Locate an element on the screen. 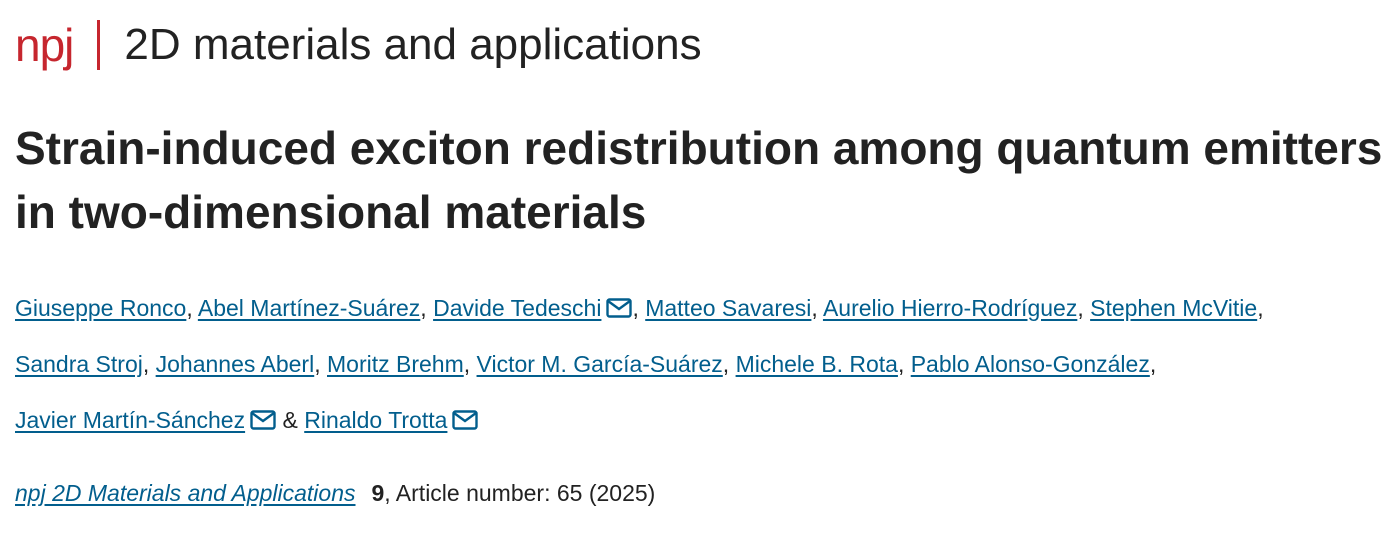 The height and width of the screenshot is (550, 1393). author-link: Aurelio Hierro-Rodríguez is located at coordinates (950, 308).